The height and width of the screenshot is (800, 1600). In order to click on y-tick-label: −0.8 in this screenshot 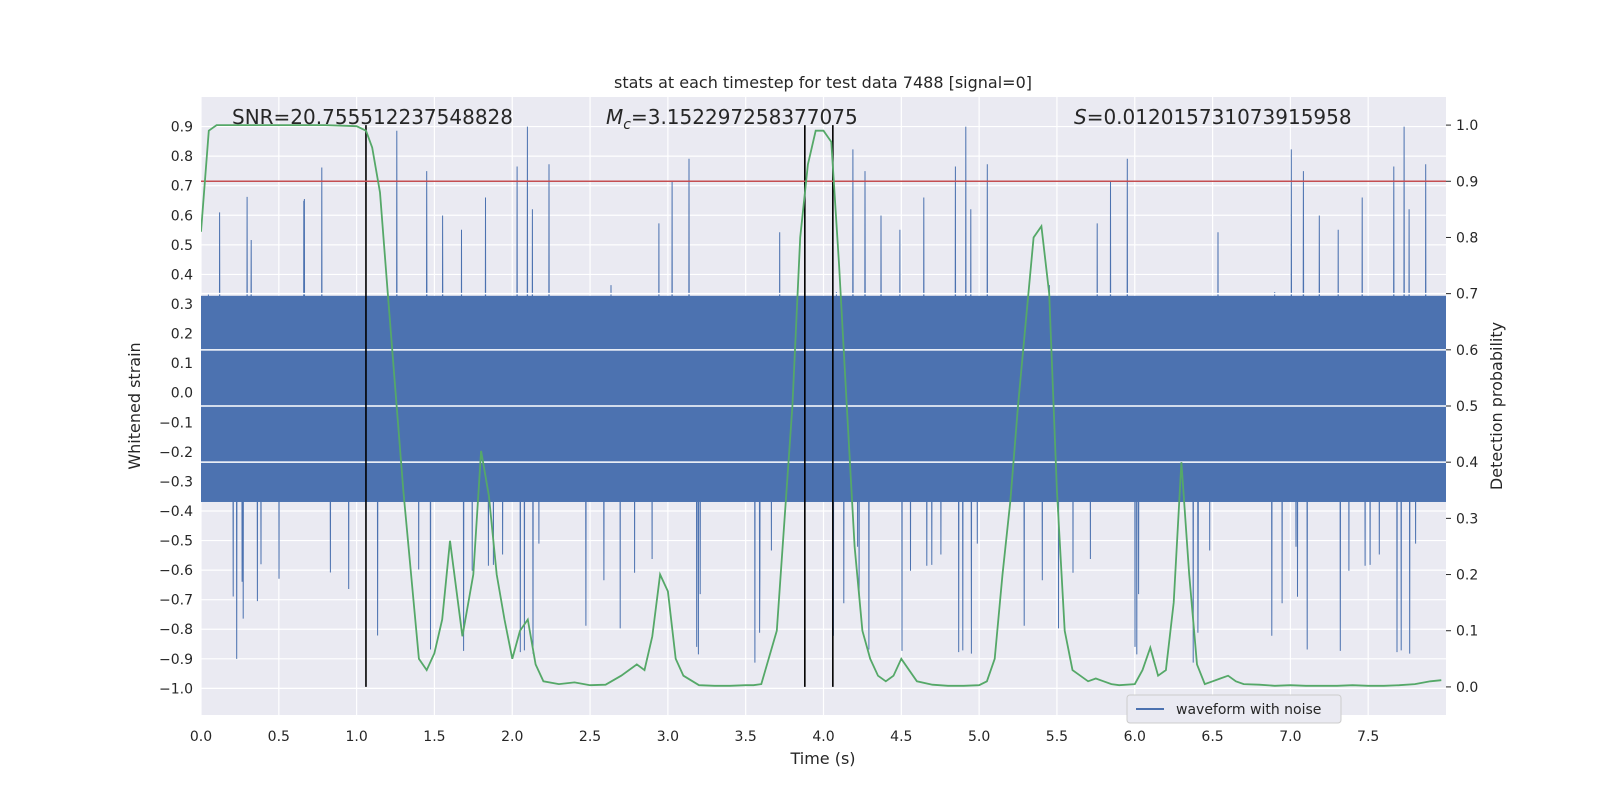, I will do `click(176, 630)`.